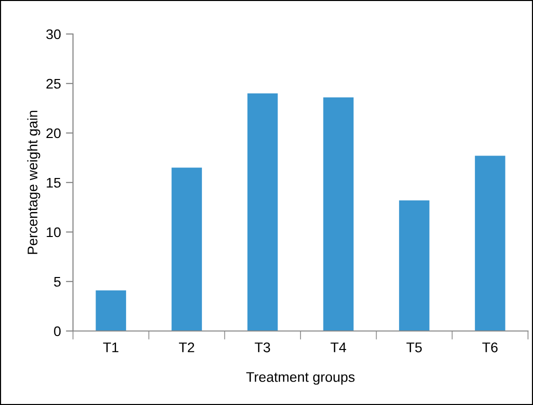  I want to click on y-tick-label: 0, so click(57, 331).